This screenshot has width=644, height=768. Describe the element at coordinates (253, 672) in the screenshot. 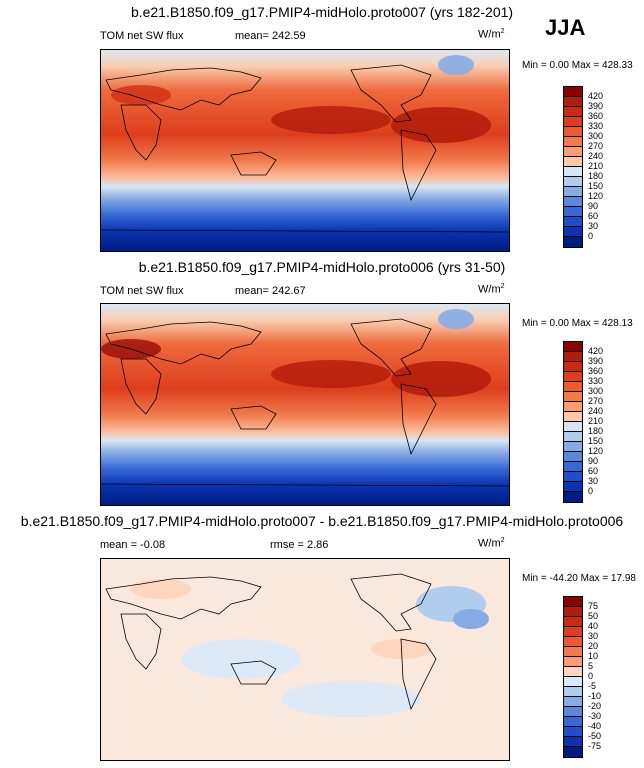

I see `panel3-australia` at that location.